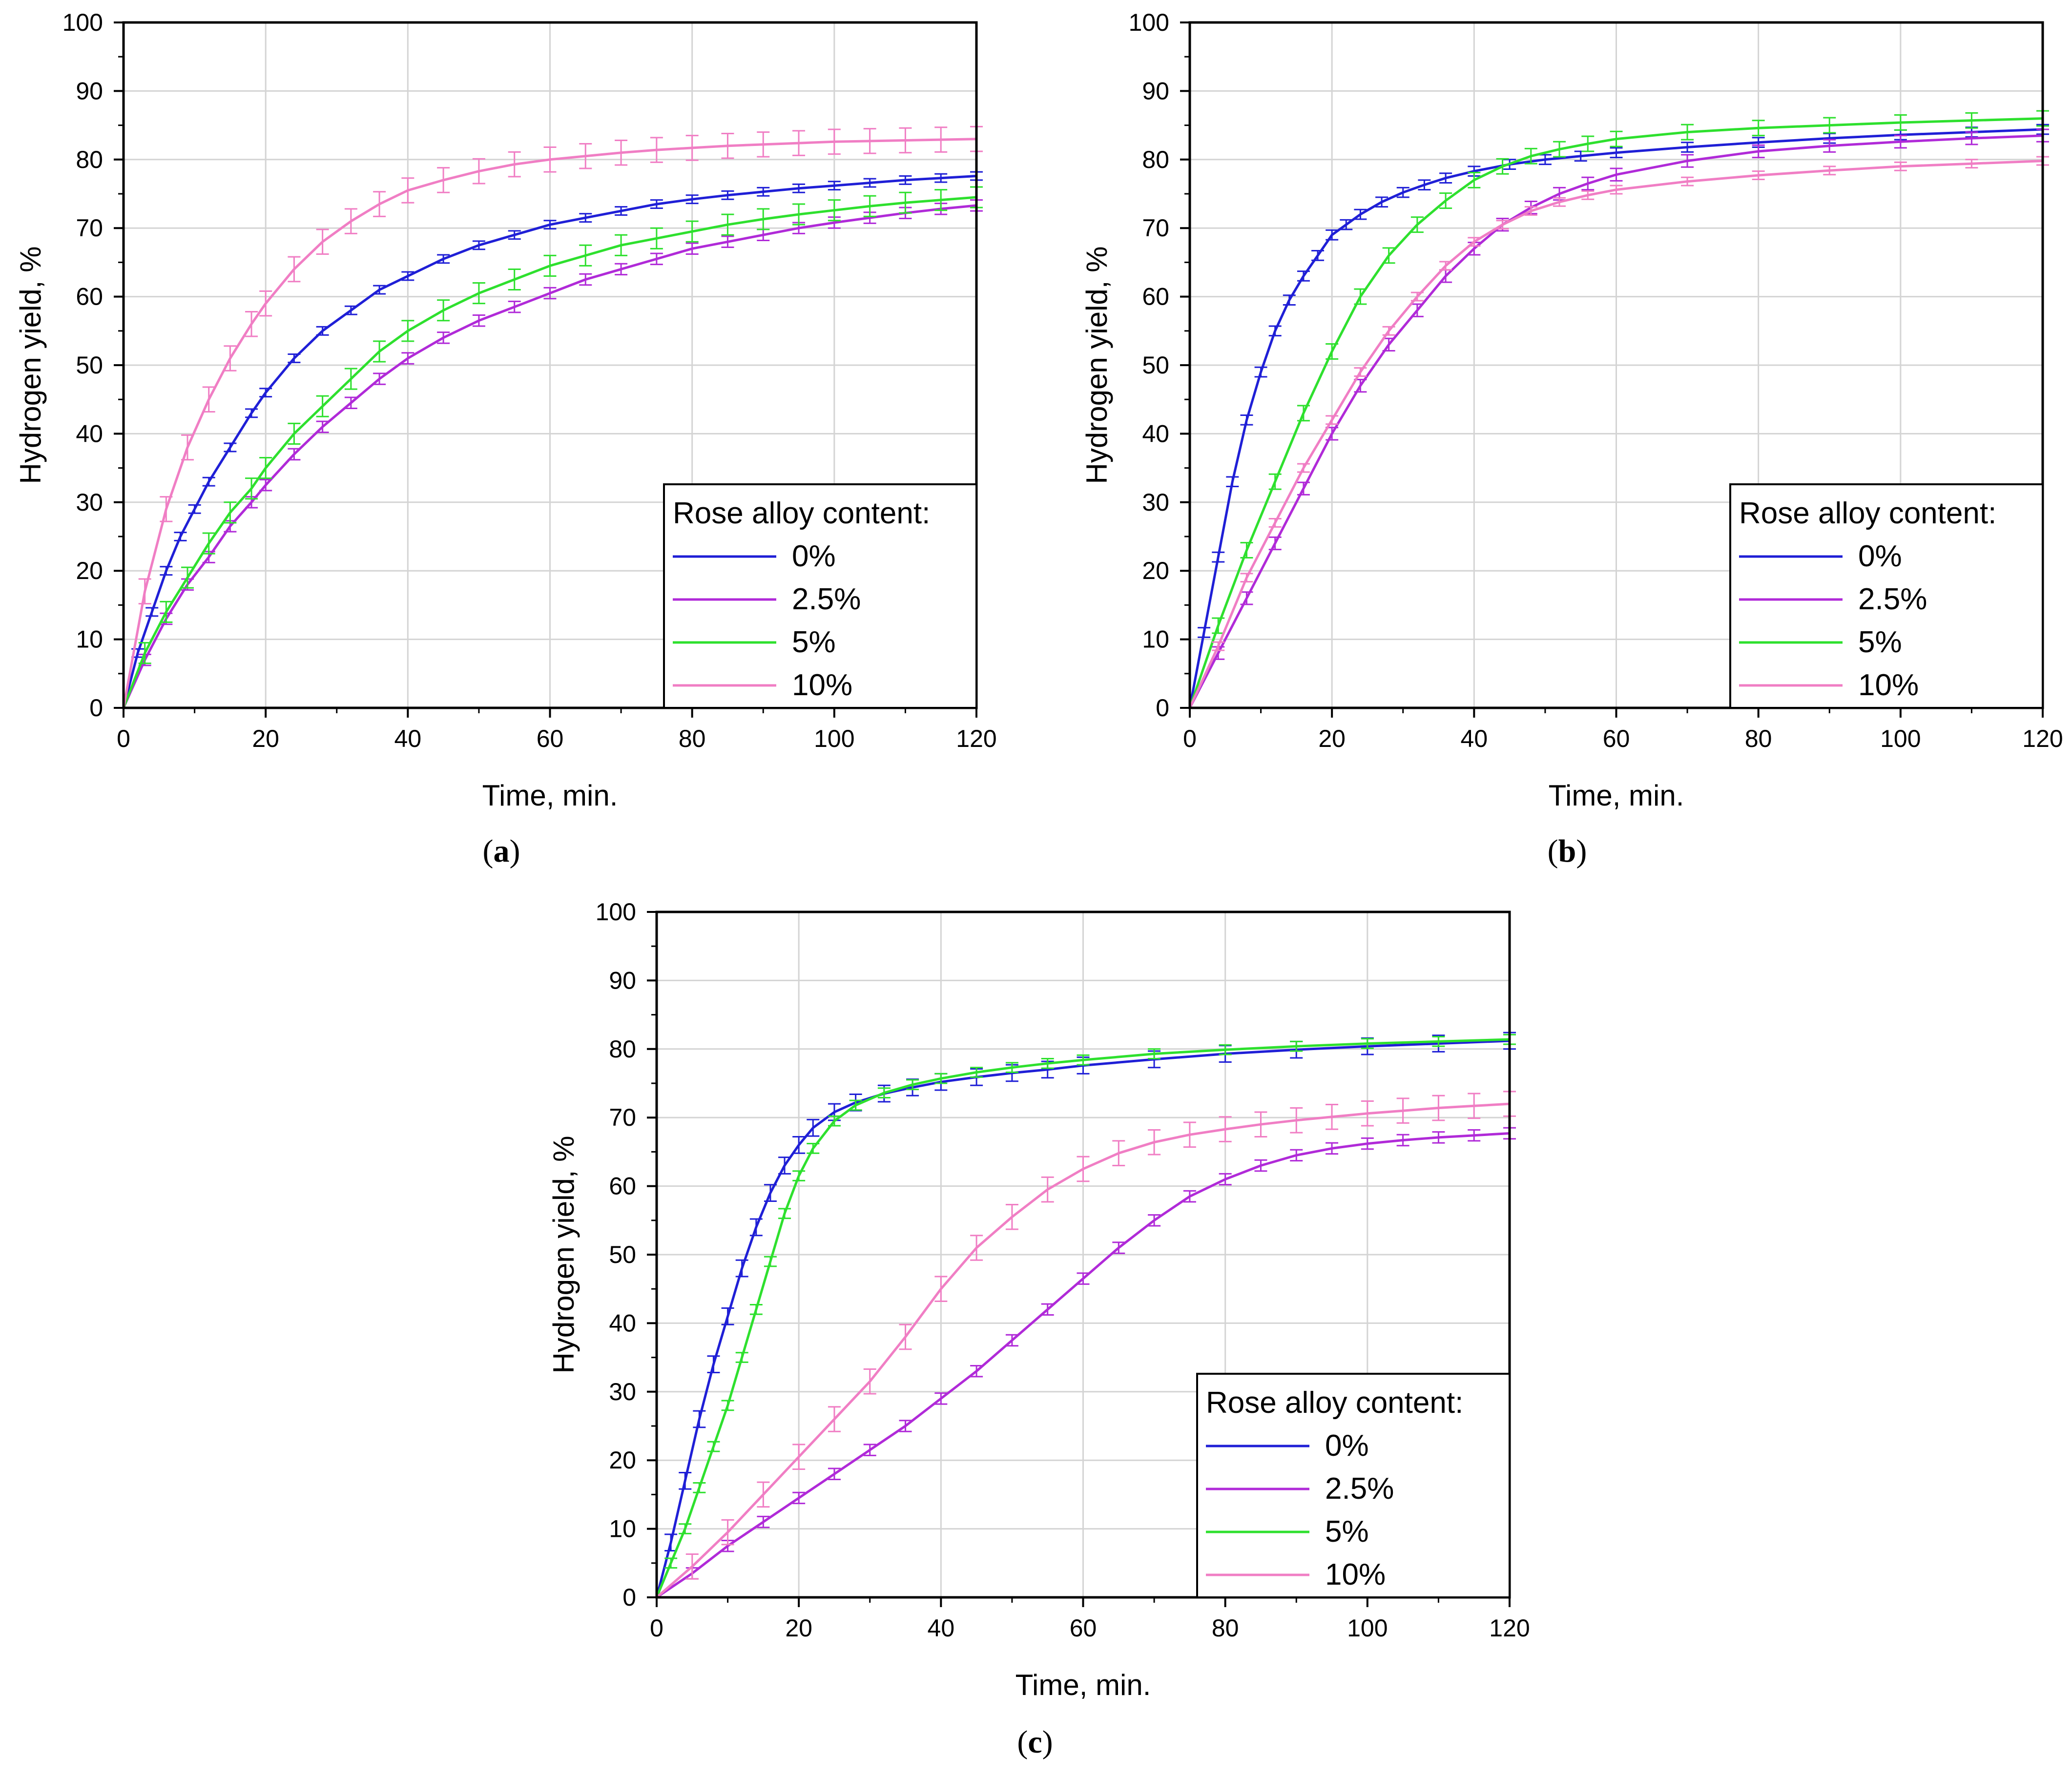  What do you see at coordinates (1615, 434) in the screenshot?
I see `series-line-10%` at bounding box center [1615, 434].